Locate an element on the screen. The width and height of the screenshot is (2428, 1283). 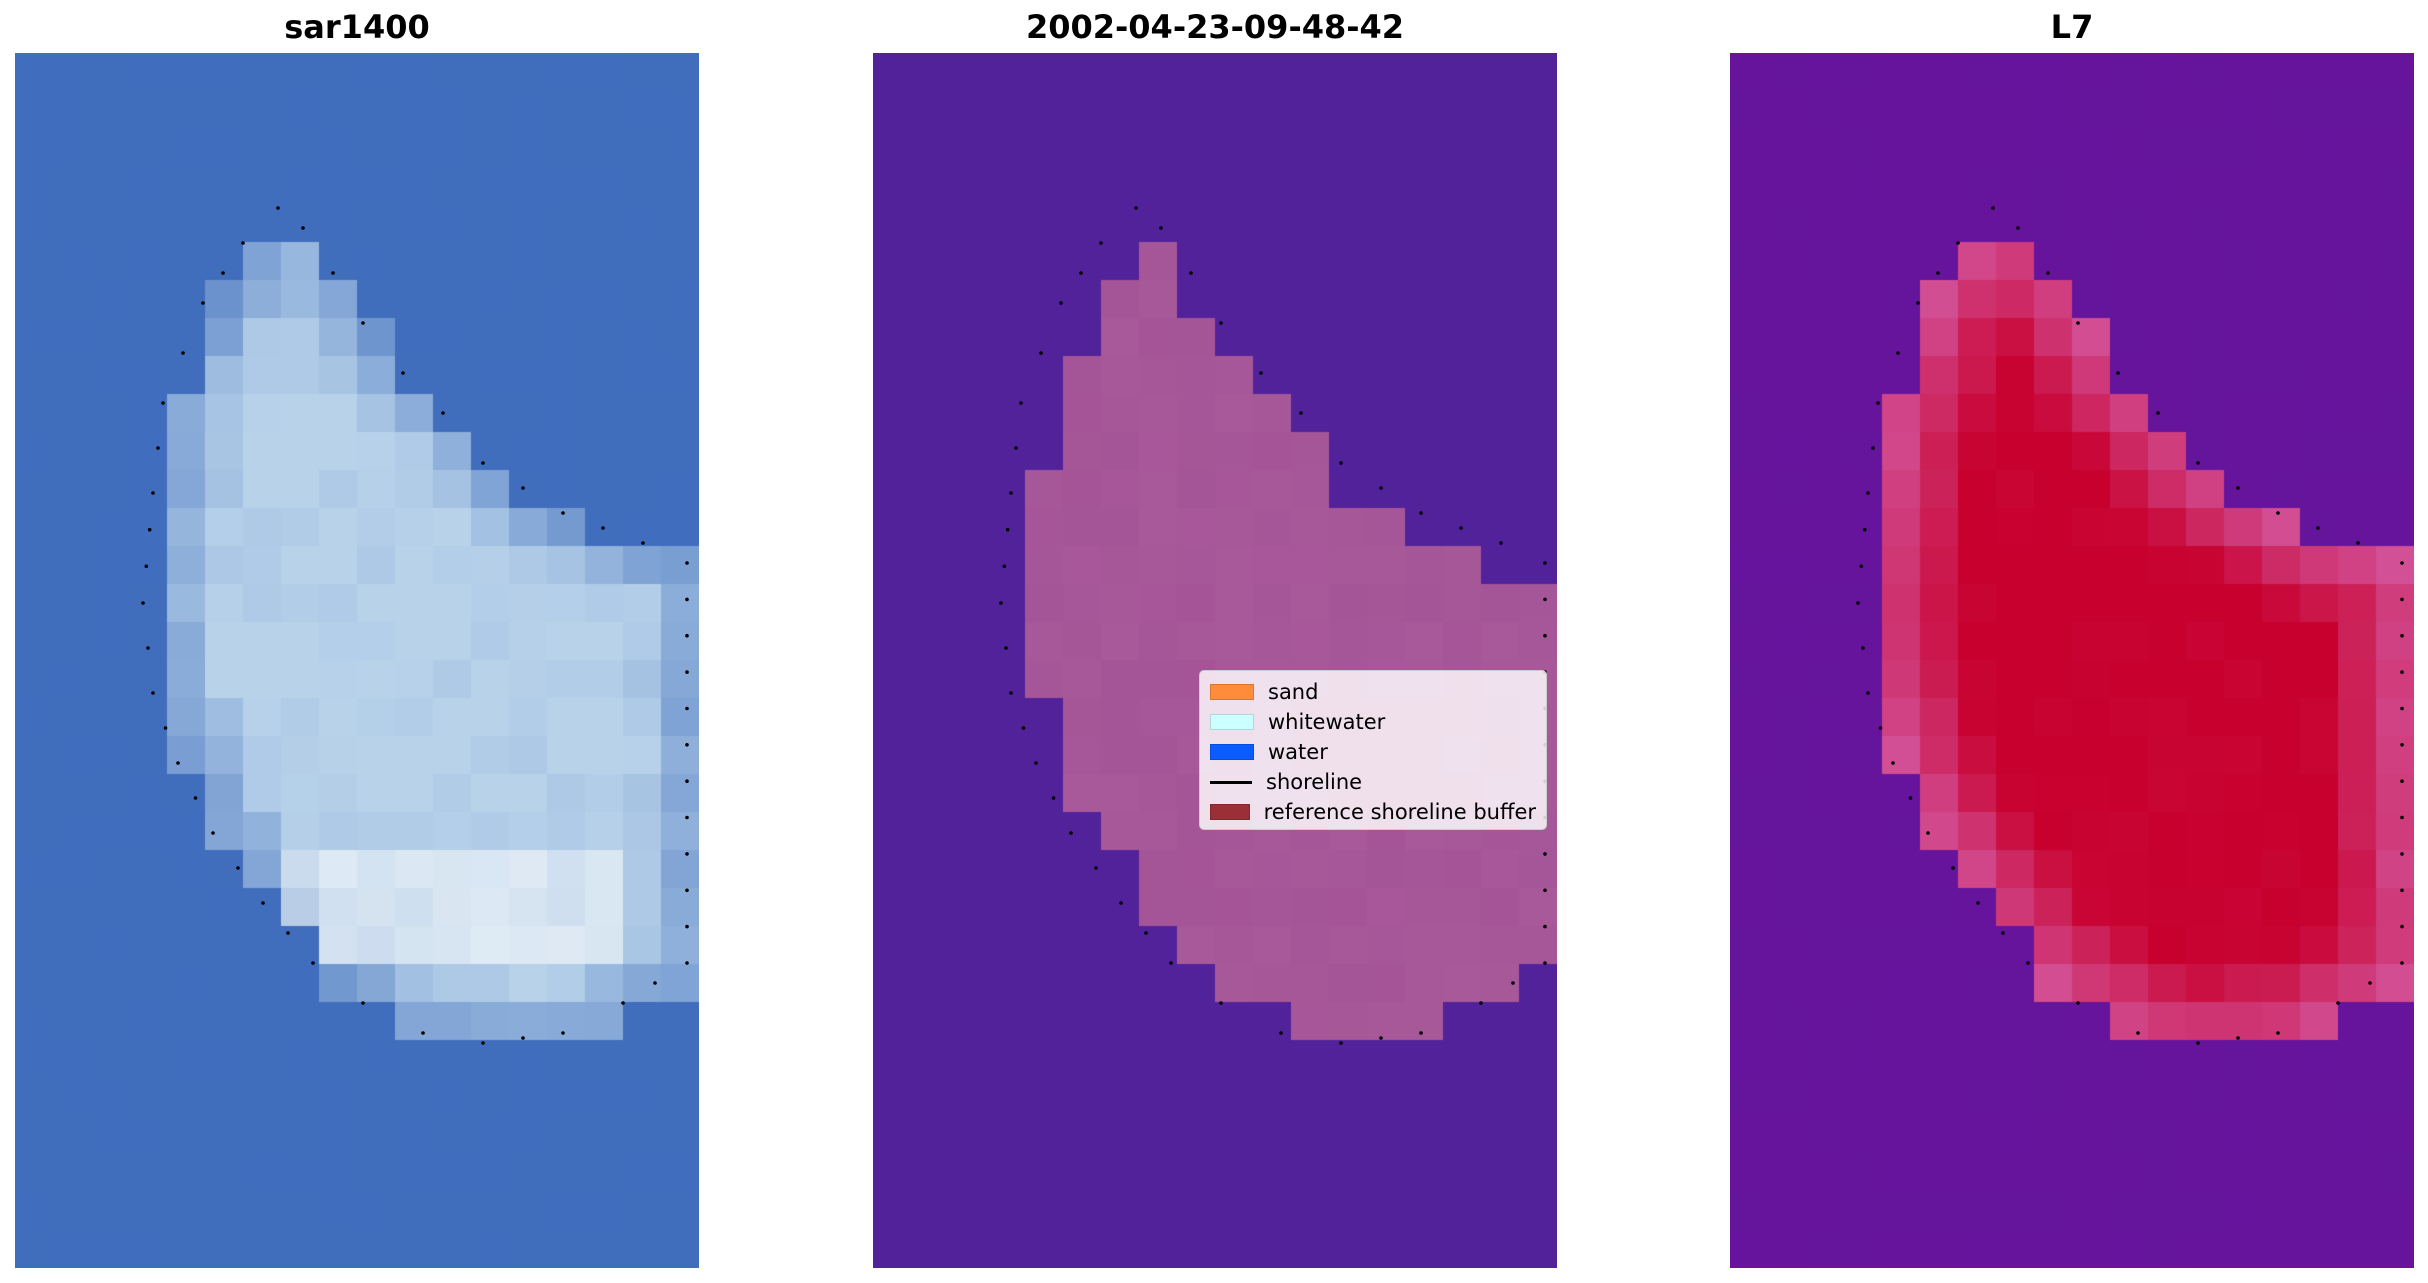
legend-item-whitewater: whitewater is located at coordinates (1373, 722).